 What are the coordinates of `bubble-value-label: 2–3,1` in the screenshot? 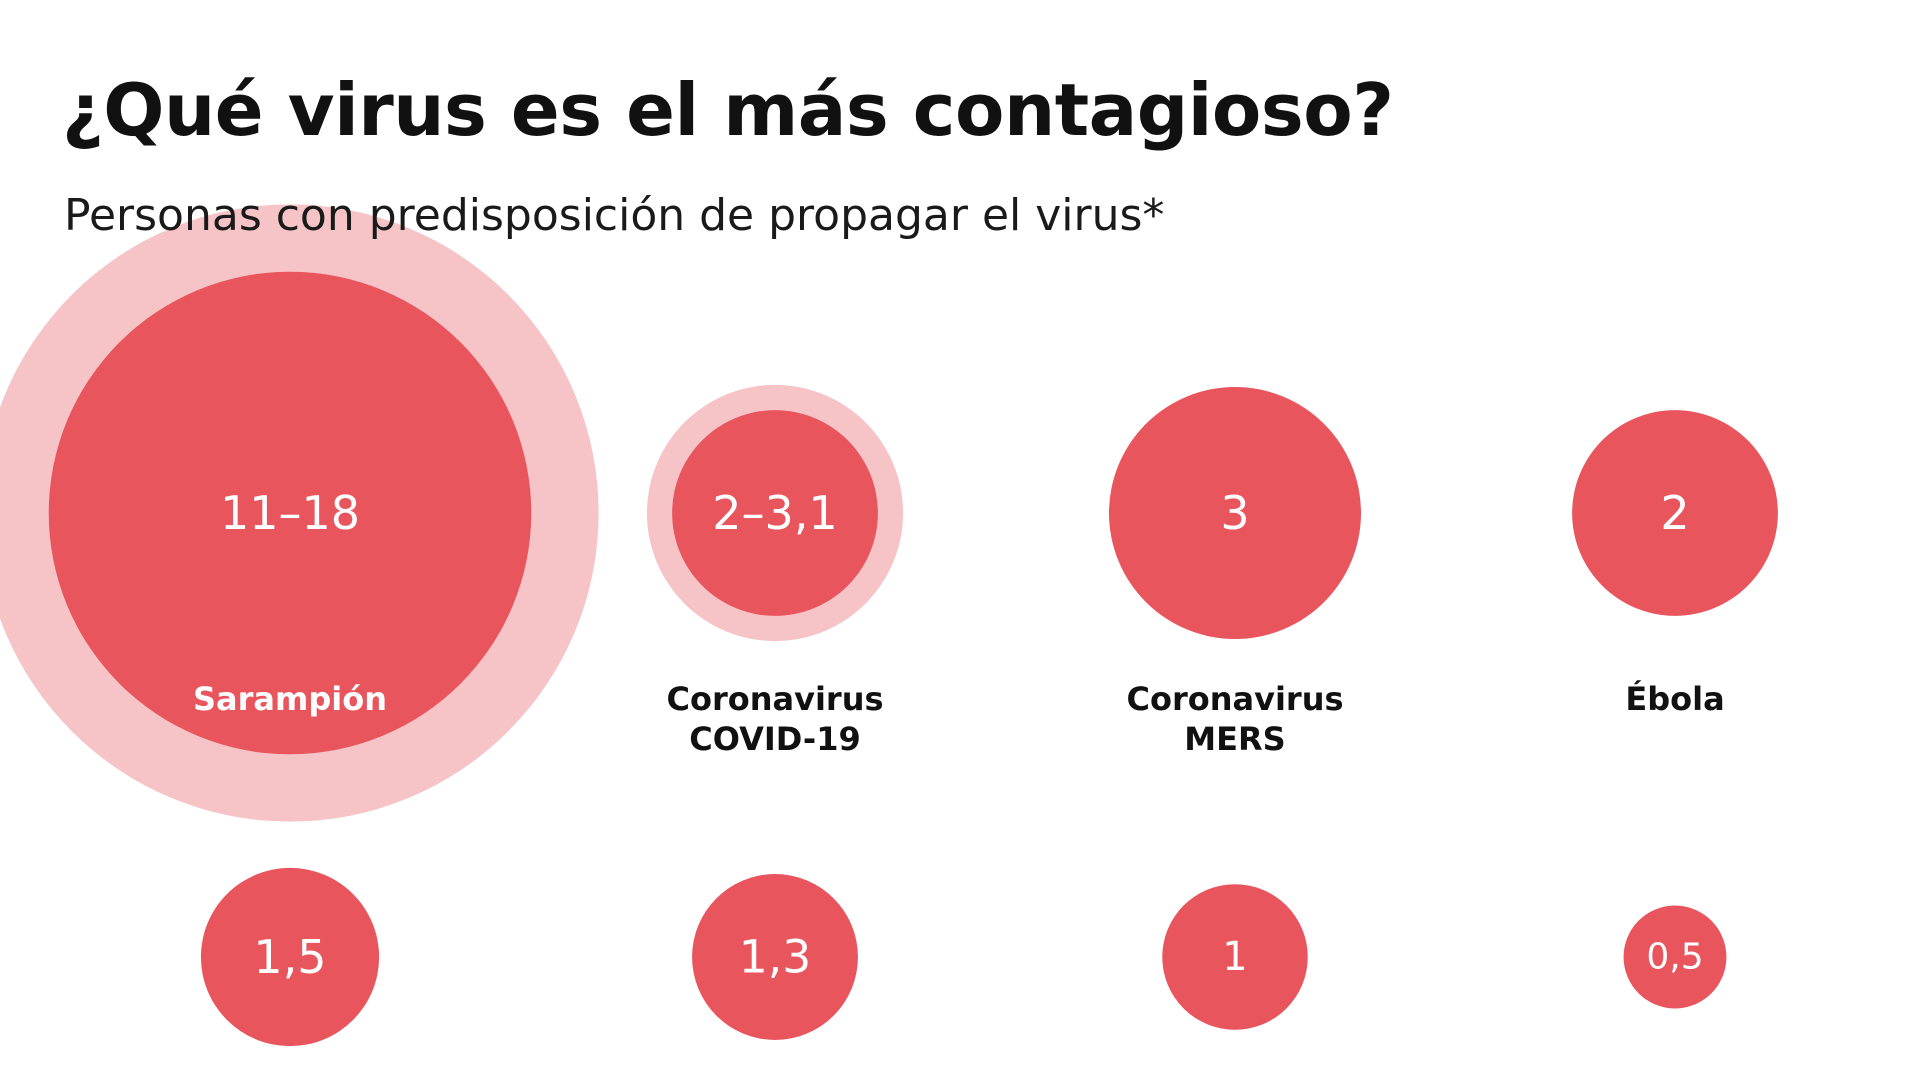 It's located at (774, 513).